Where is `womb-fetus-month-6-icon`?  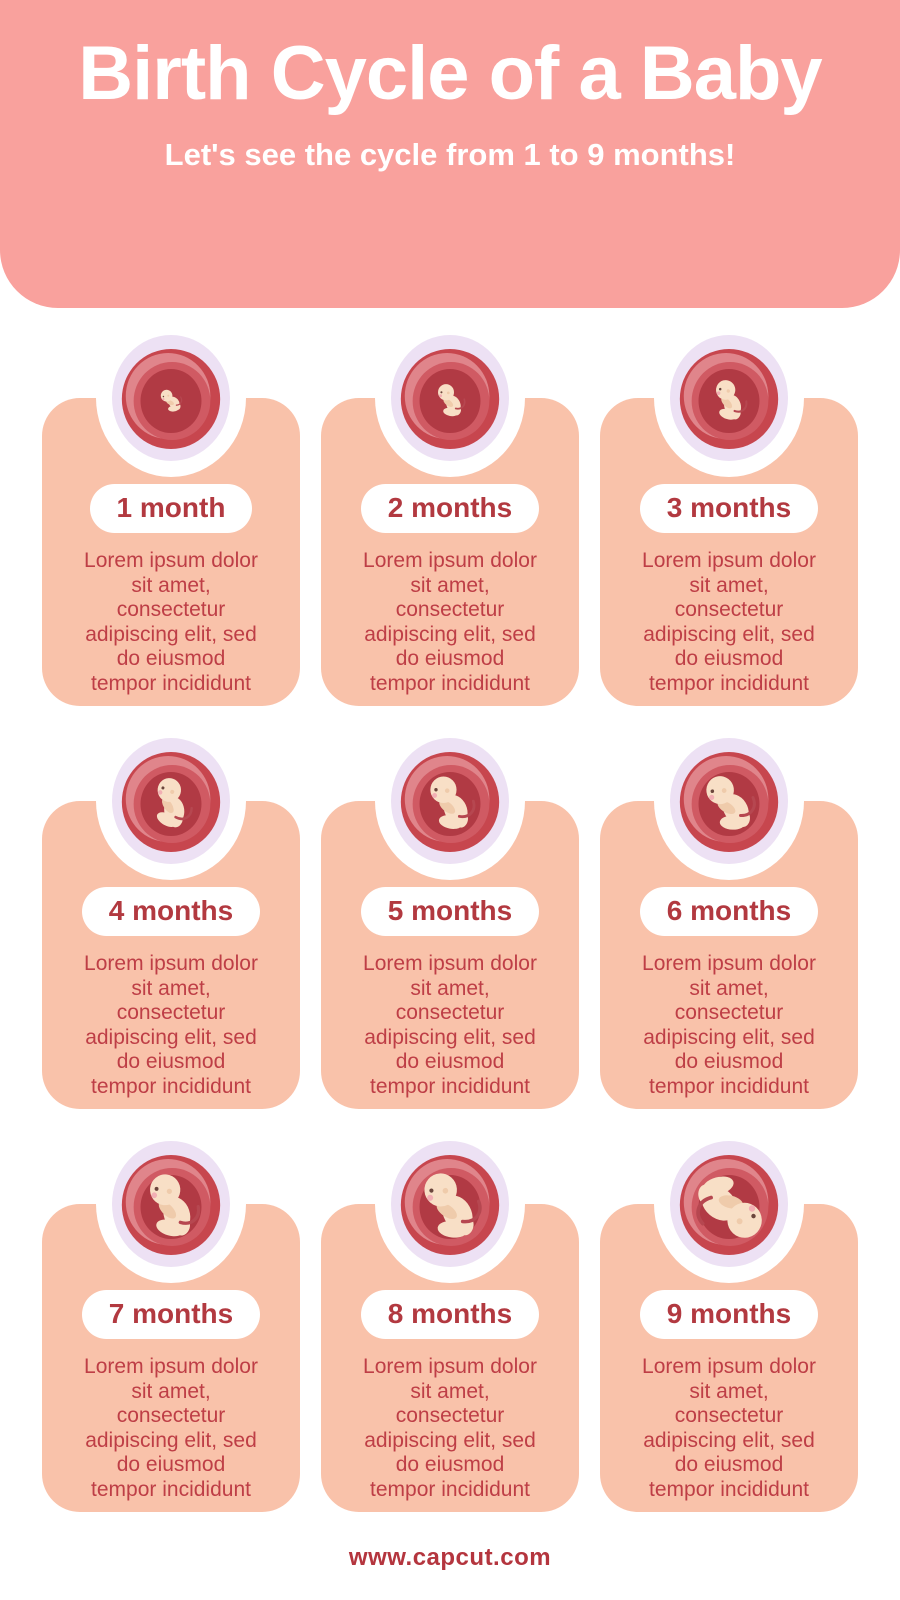 womb-fetus-month-6-icon is located at coordinates (729, 801).